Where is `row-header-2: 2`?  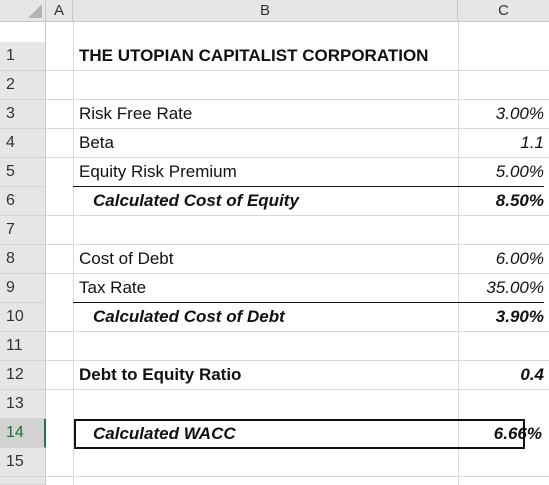 row-header-2: 2 is located at coordinates (23, 85).